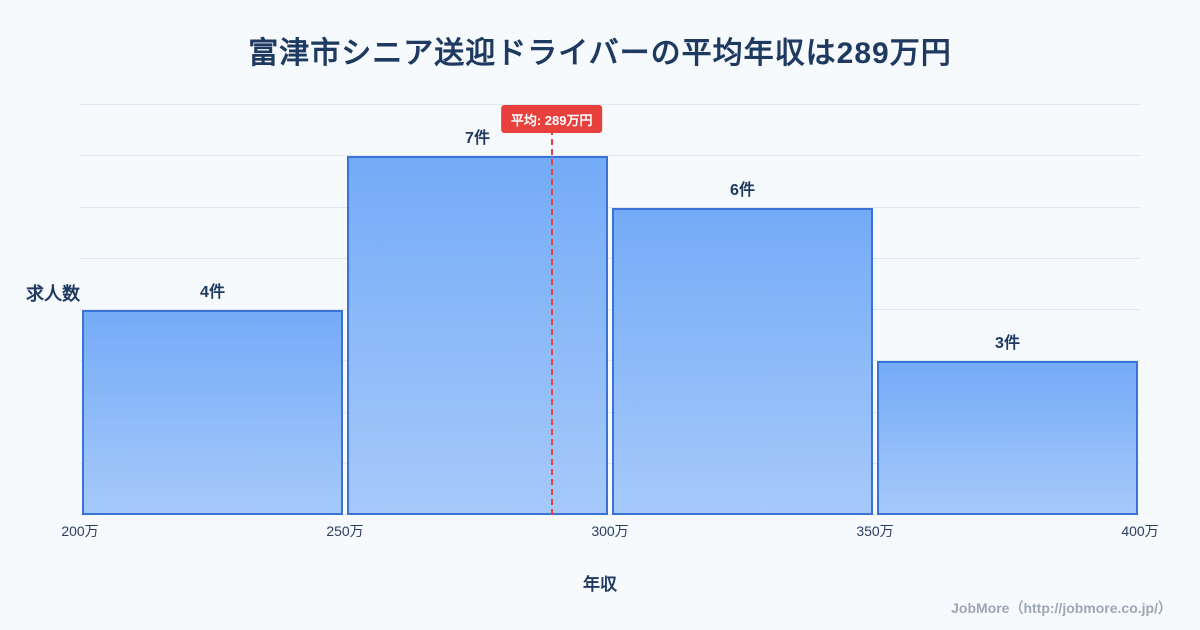  Describe the element at coordinates (551, 119) in the screenshot. I see `average-badge: 平均: 289万円` at that location.